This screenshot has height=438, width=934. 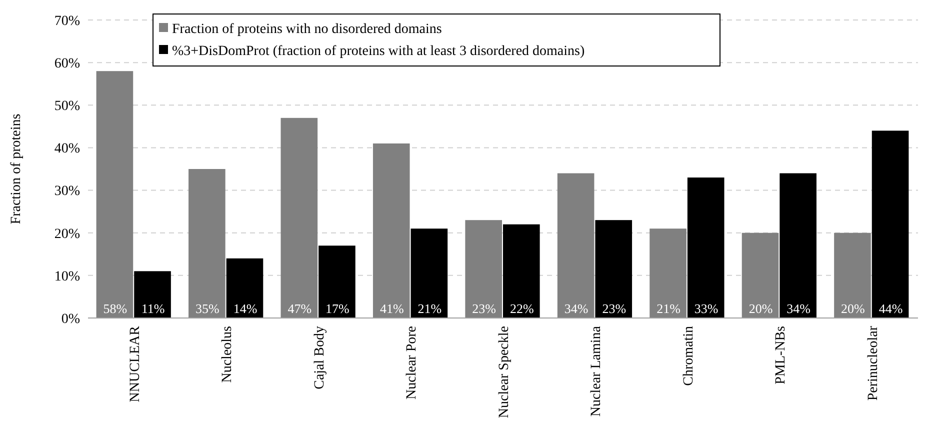 What do you see at coordinates (67, 64) in the screenshot?
I see `y-tick-label: 60%` at bounding box center [67, 64].